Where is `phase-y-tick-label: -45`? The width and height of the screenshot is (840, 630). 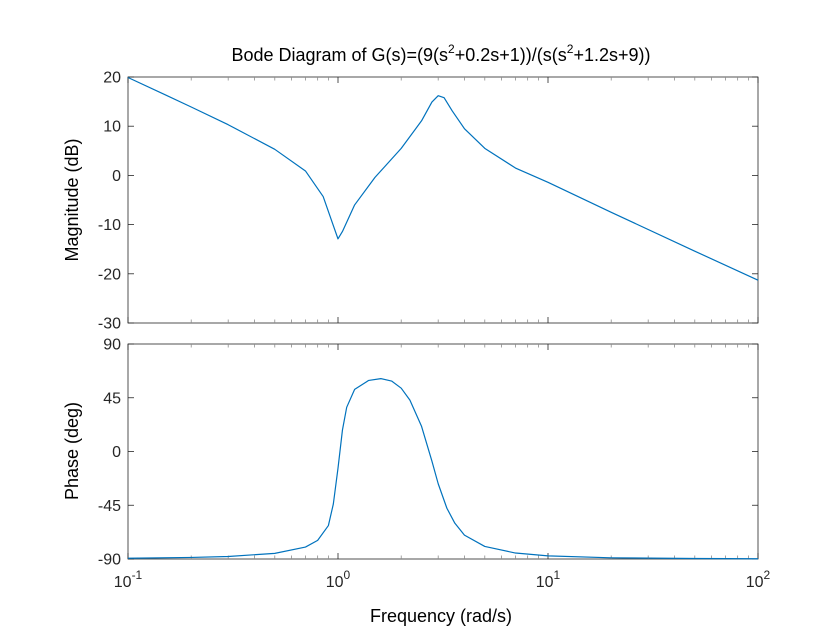
phase-y-tick-label: -45 is located at coordinates (109, 506).